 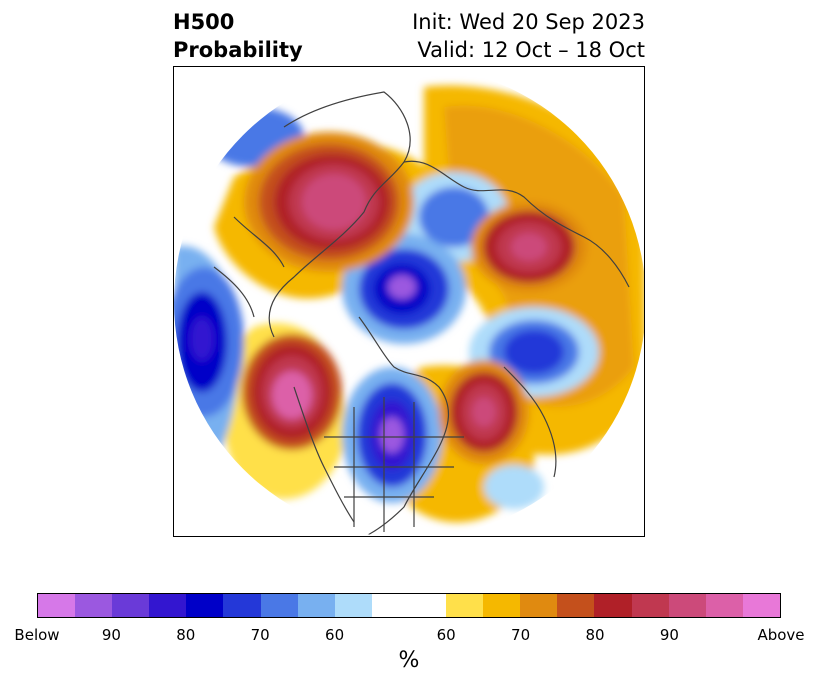 I want to click on colorbar-tick-label: Above, so click(x=781, y=635).